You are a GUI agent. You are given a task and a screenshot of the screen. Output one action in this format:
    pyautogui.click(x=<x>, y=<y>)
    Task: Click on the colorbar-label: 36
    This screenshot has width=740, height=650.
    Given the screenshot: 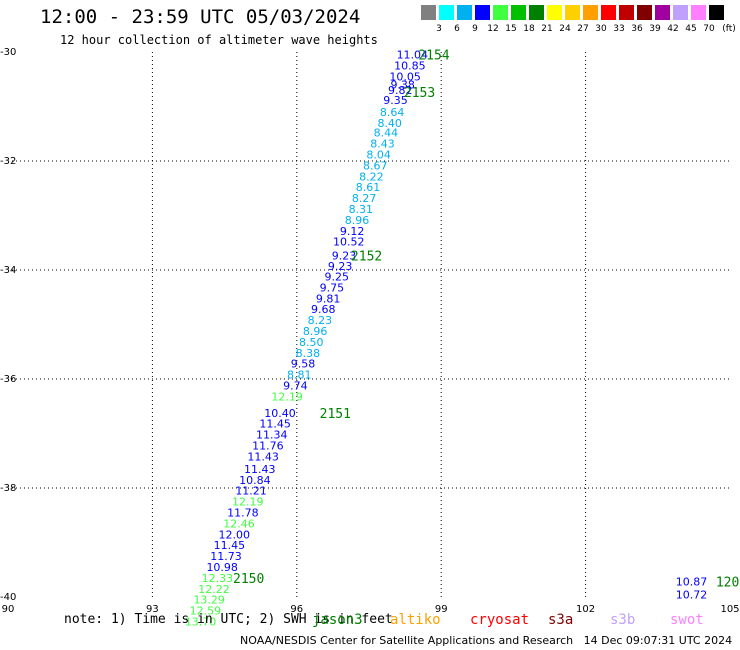 What is the action you would take?
    pyautogui.click(x=637, y=29)
    